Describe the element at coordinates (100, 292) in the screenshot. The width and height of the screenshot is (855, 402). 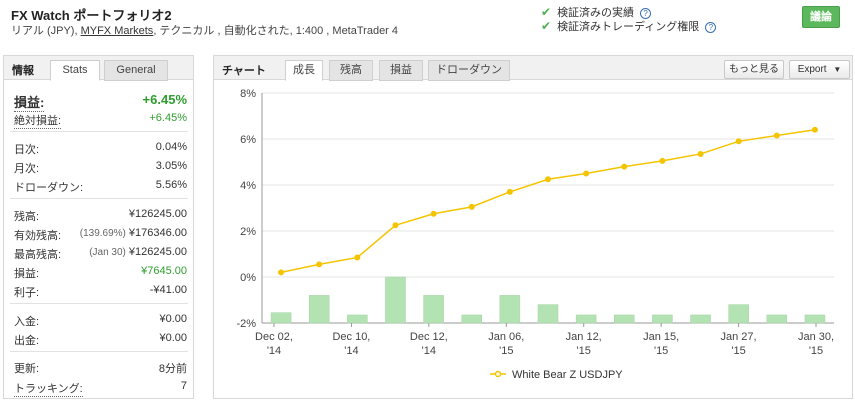
I see `stat-interest: 利子: -¥41.00` at that location.